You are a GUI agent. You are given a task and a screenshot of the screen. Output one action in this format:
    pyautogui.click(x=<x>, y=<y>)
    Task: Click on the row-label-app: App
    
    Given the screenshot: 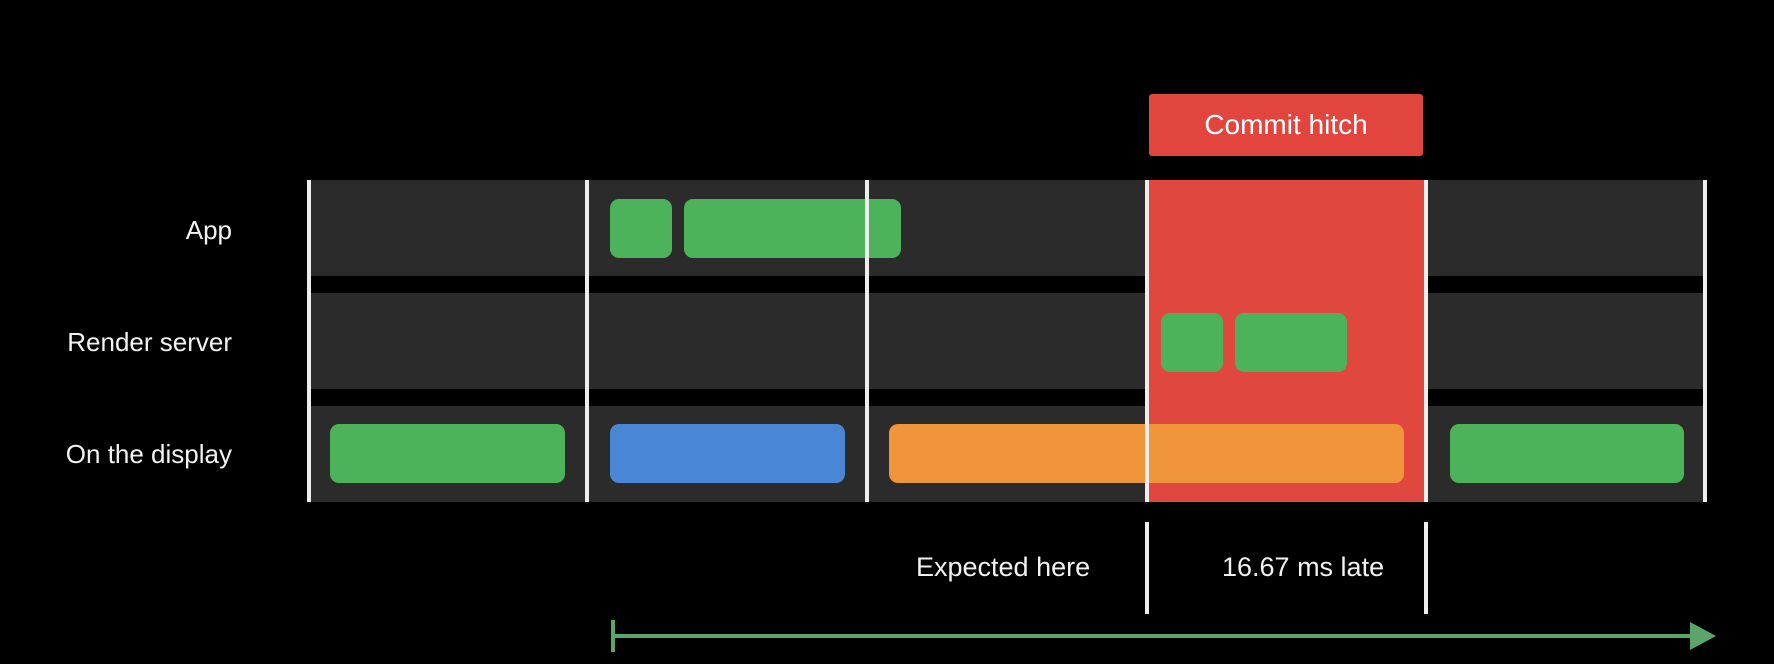 What is the action you would take?
    pyautogui.click(x=208, y=230)
    